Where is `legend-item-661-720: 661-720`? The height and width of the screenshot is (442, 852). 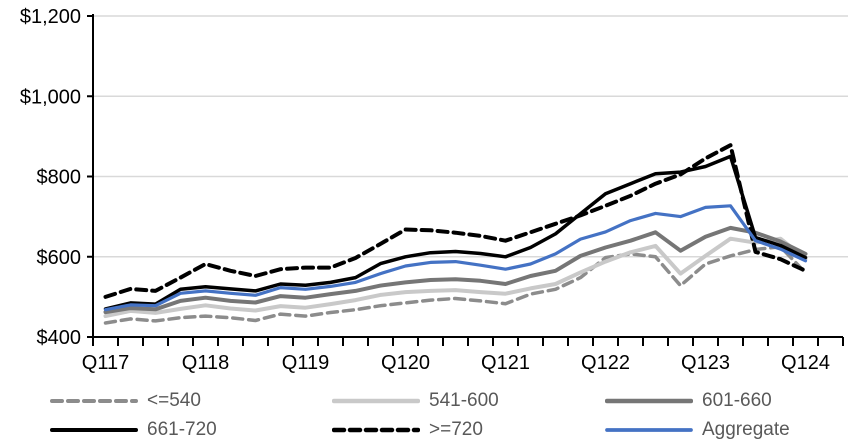 legend-item-661-720: 661-720 is located at coordinates (191, 428).